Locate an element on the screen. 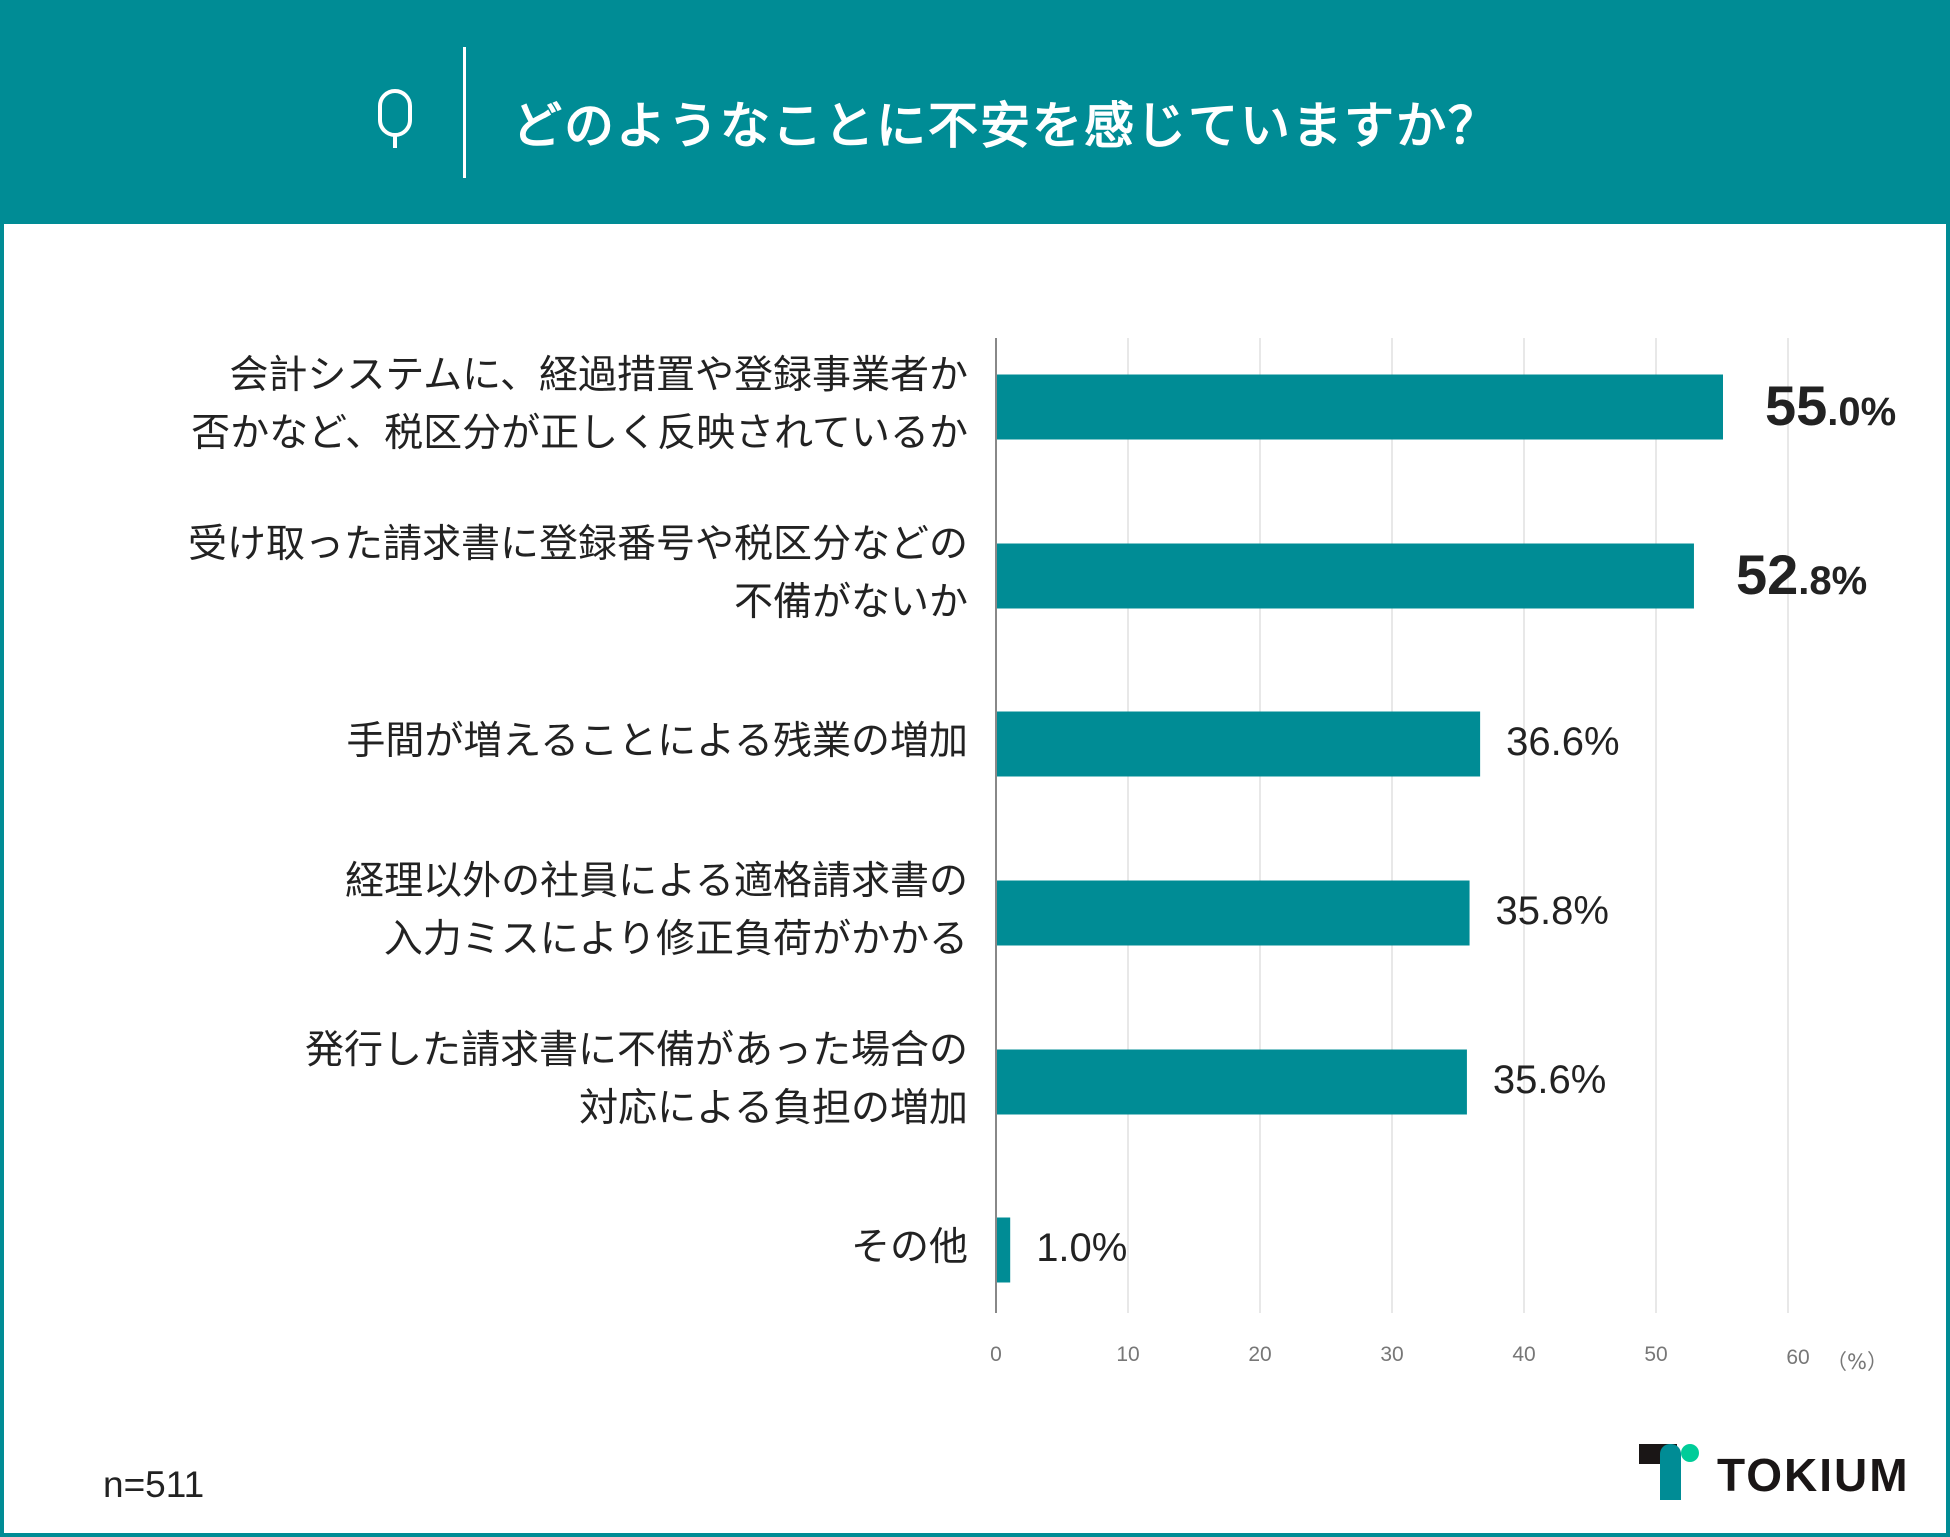  tokium-logo-icon is located at coordinates (1669, 1472).